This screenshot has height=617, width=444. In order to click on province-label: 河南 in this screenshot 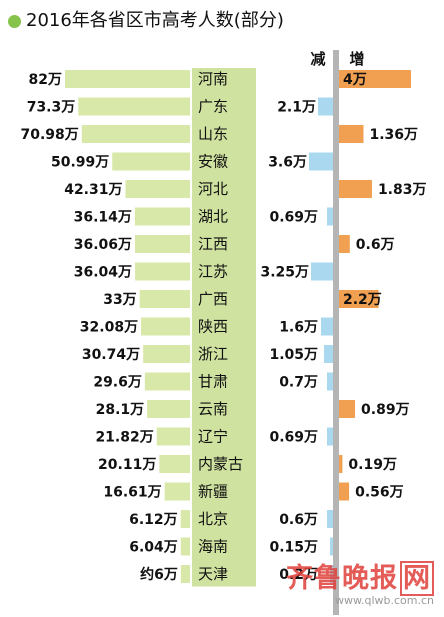, I will do `click(213, 79)`.